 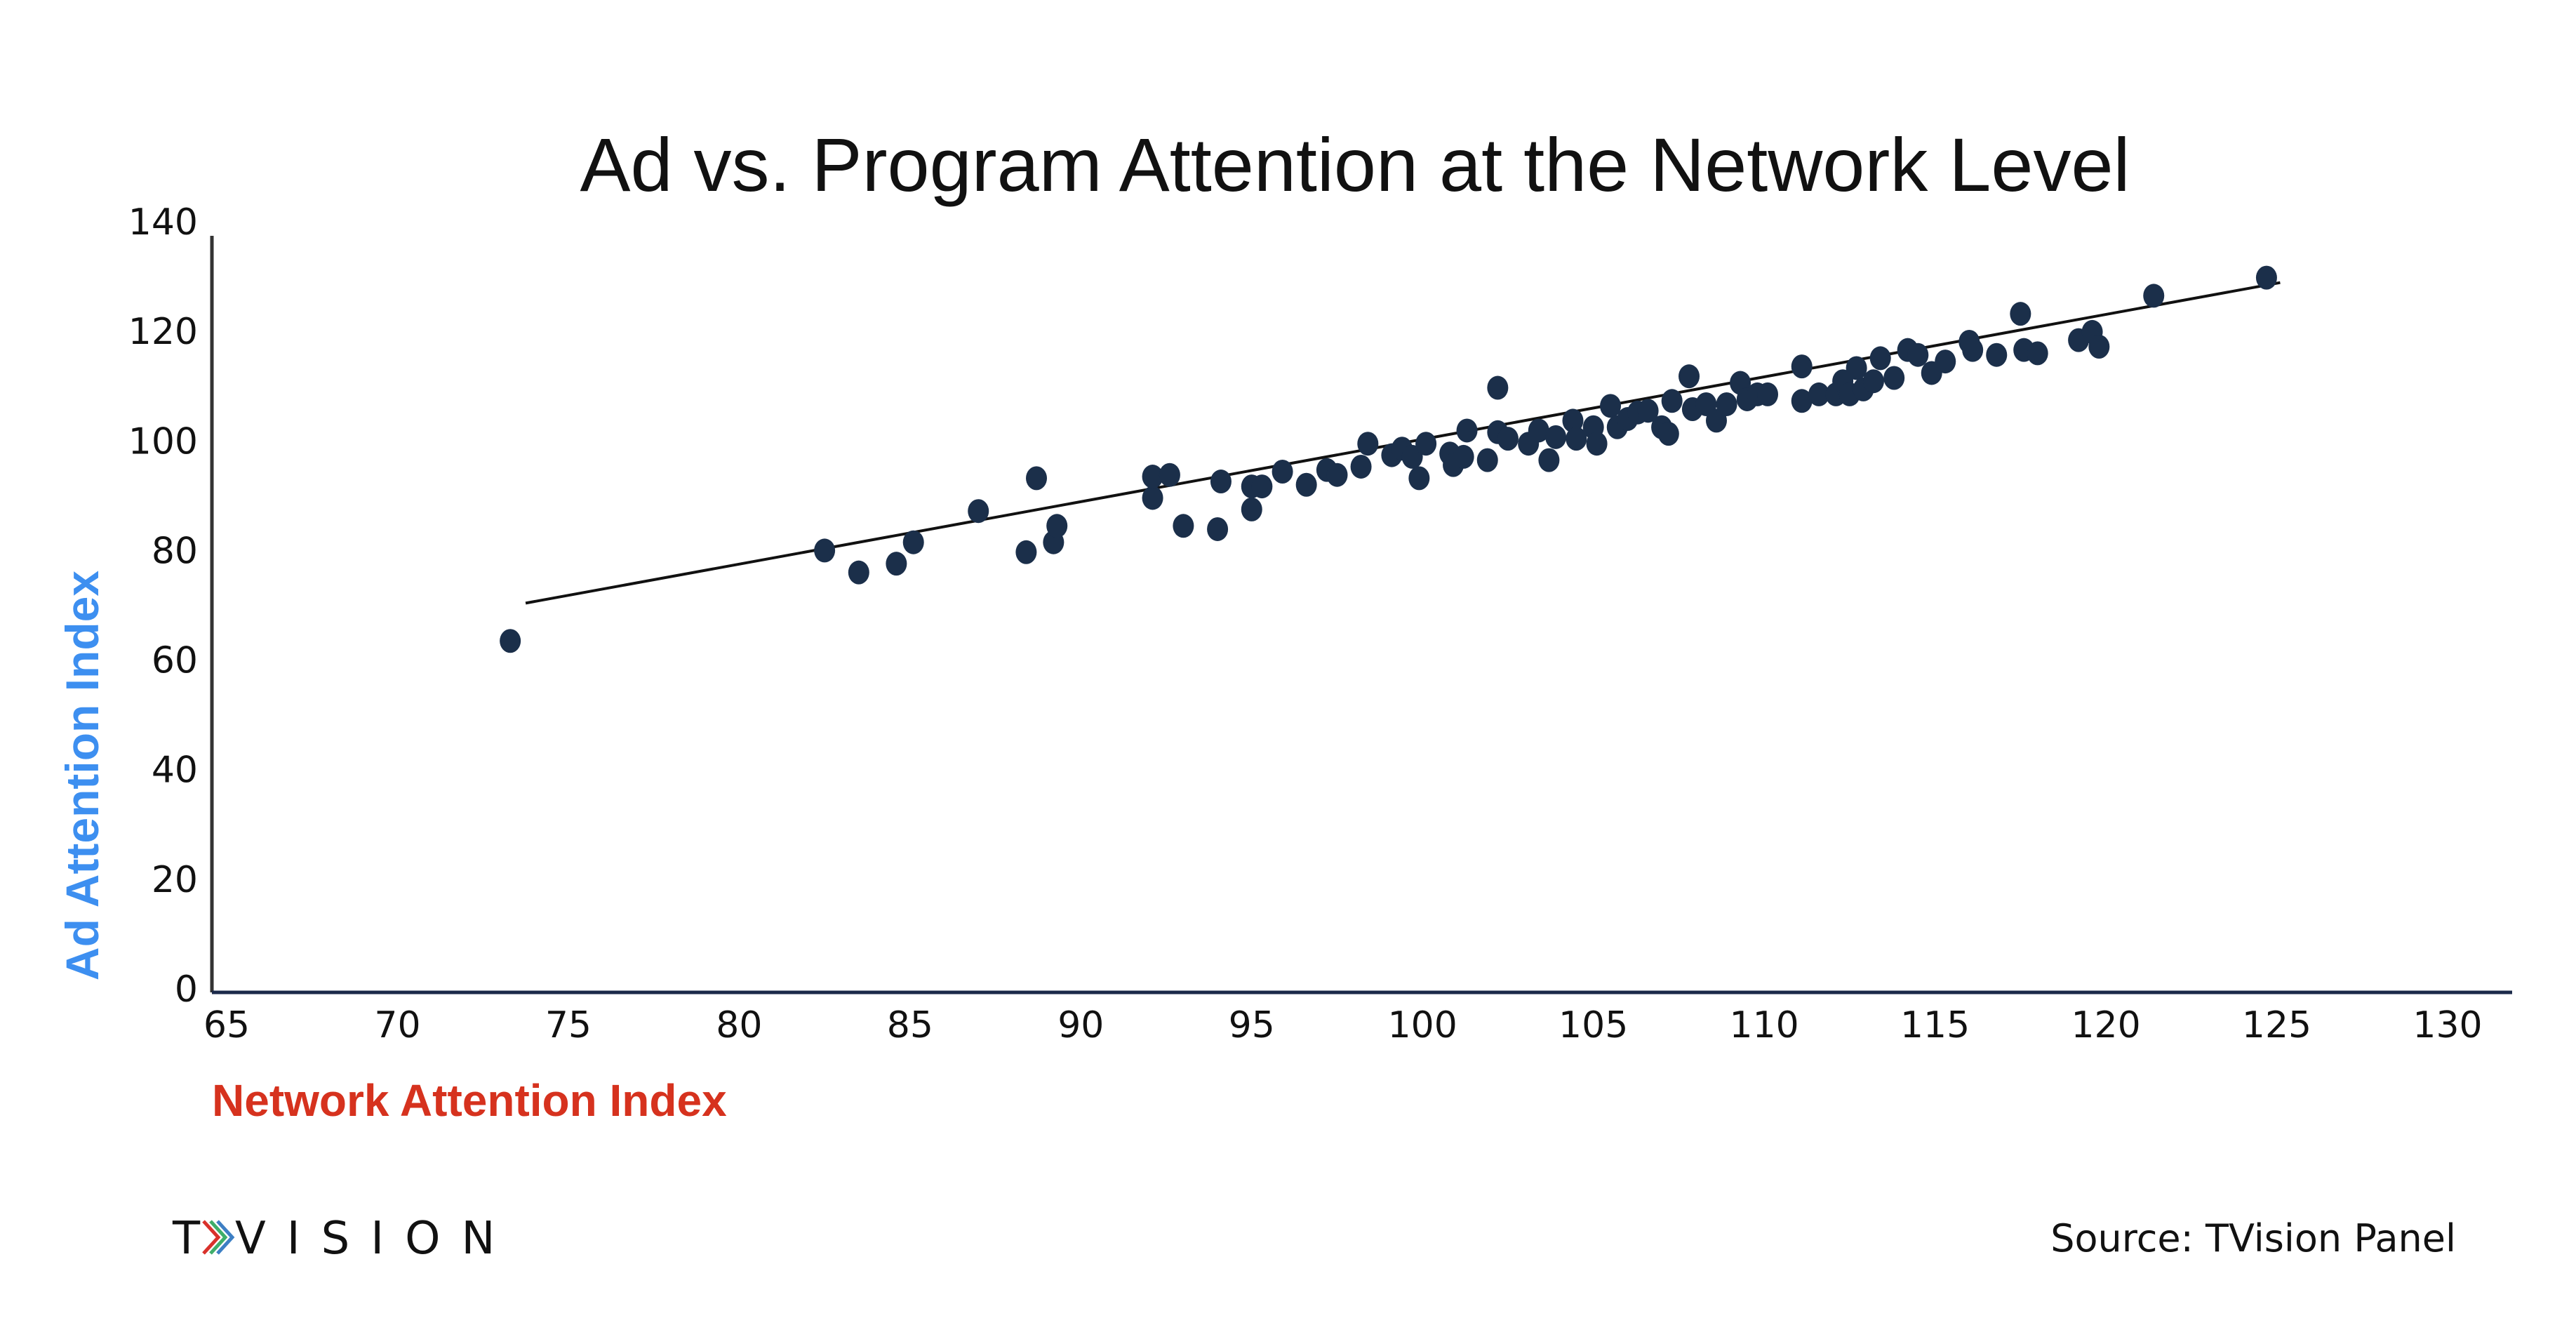 I want to click on x-tick-label: 125, so click(x=2276, y=1025).